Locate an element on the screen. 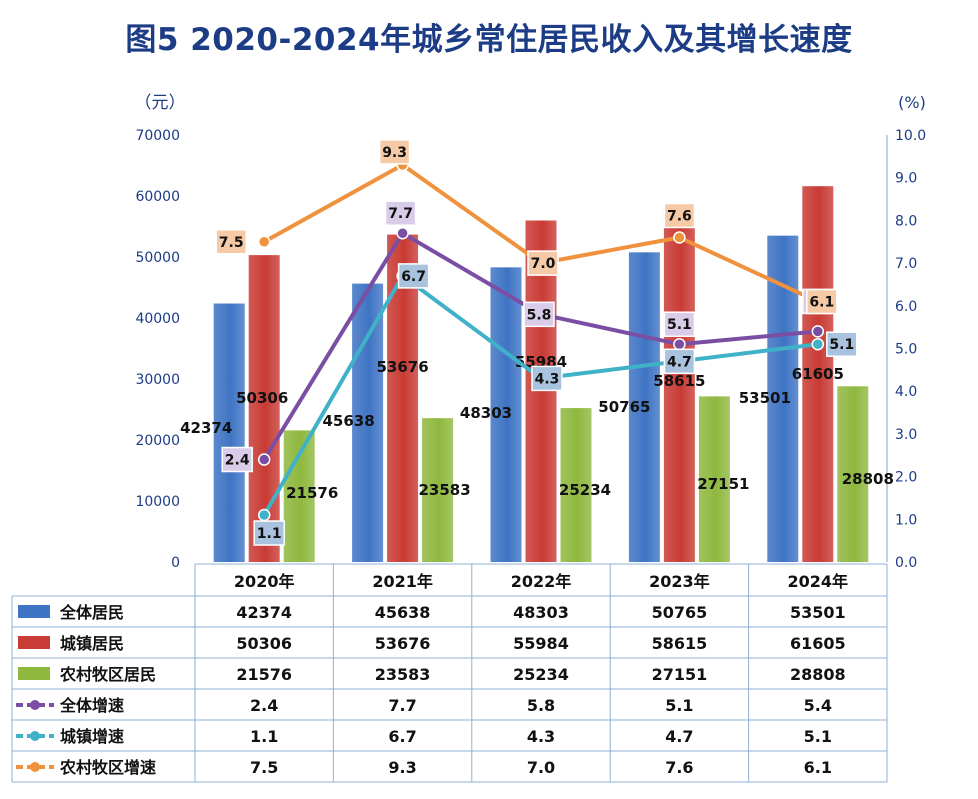 This screenshot has height=799, width=978. line-value-label: 7.0 is located at coordinates (543, 264).